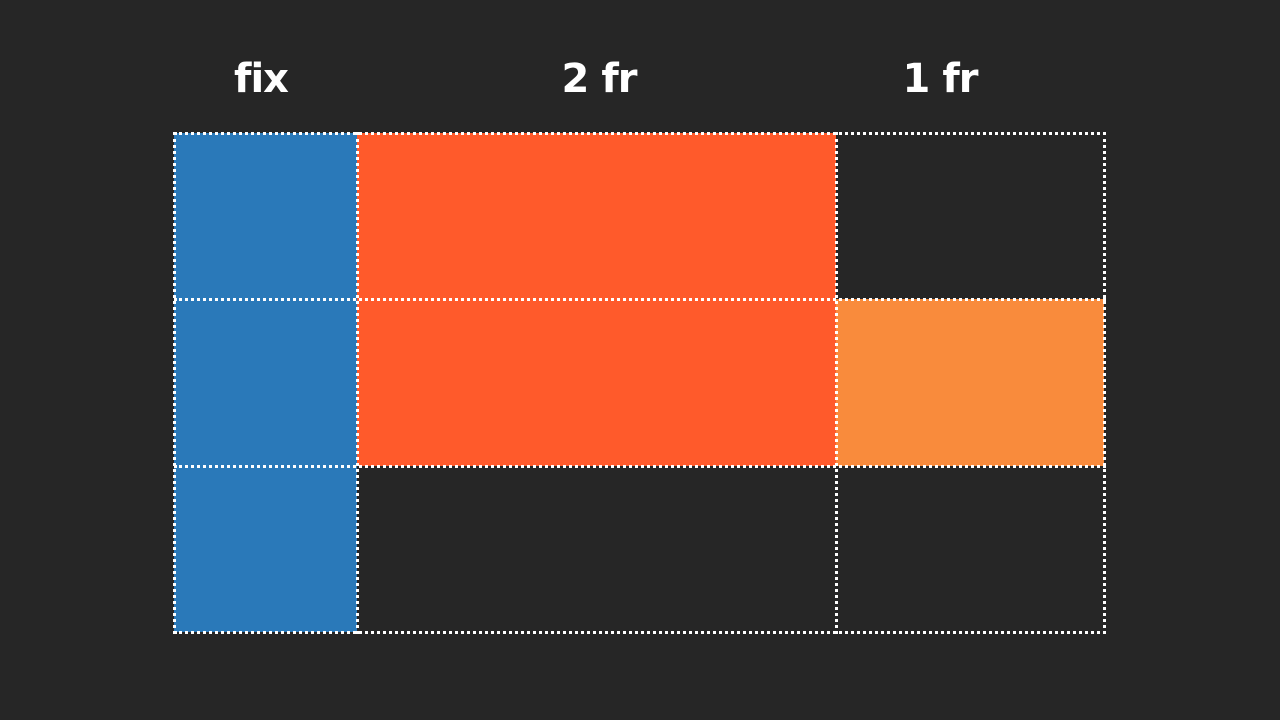  What do you see at coordinates (640, 133) in the screenshot?
I see `grid-line-top` at bounding box center [640, 133].